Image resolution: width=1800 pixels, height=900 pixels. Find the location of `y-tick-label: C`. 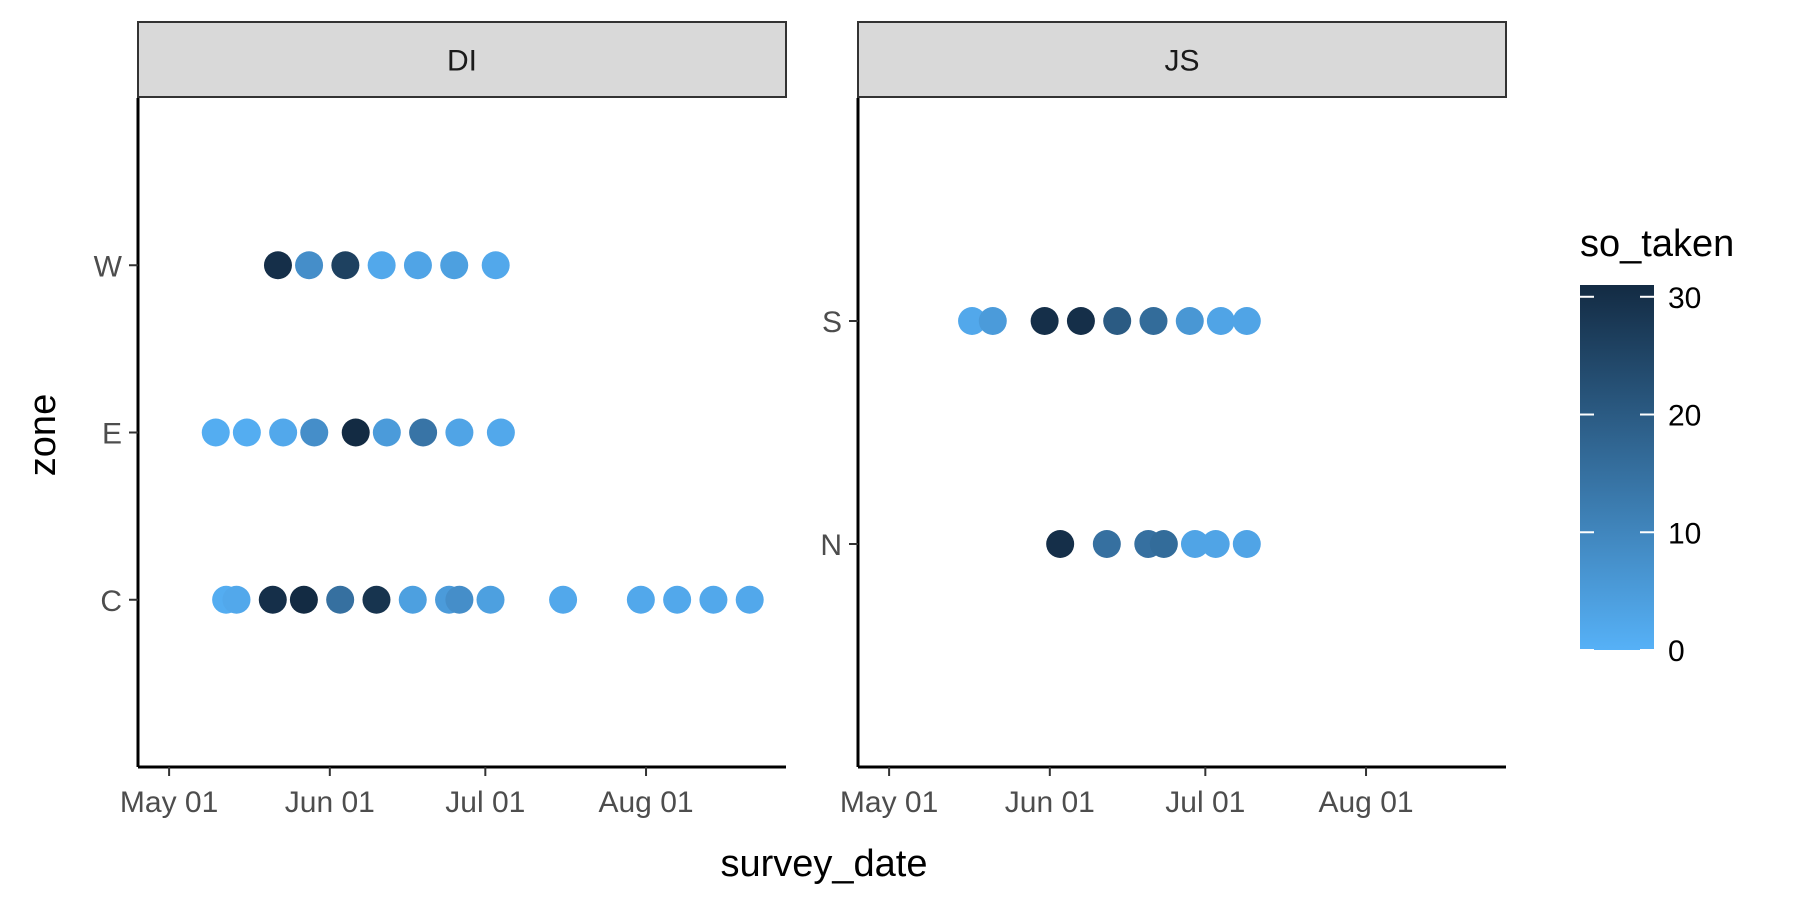

y-tick-label: C is located at coordinates (111, 601).